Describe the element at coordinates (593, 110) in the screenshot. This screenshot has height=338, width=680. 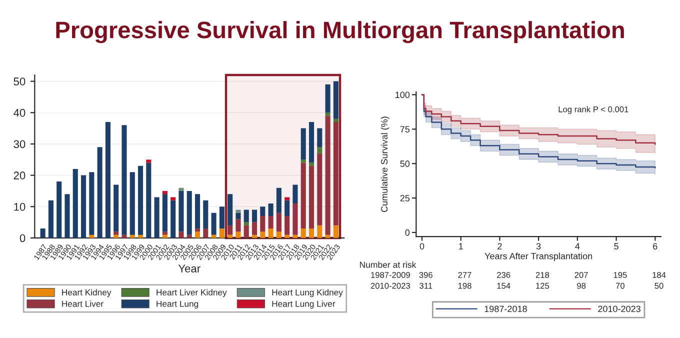
I see `annotation: Log rank P < 0.001` at that location.